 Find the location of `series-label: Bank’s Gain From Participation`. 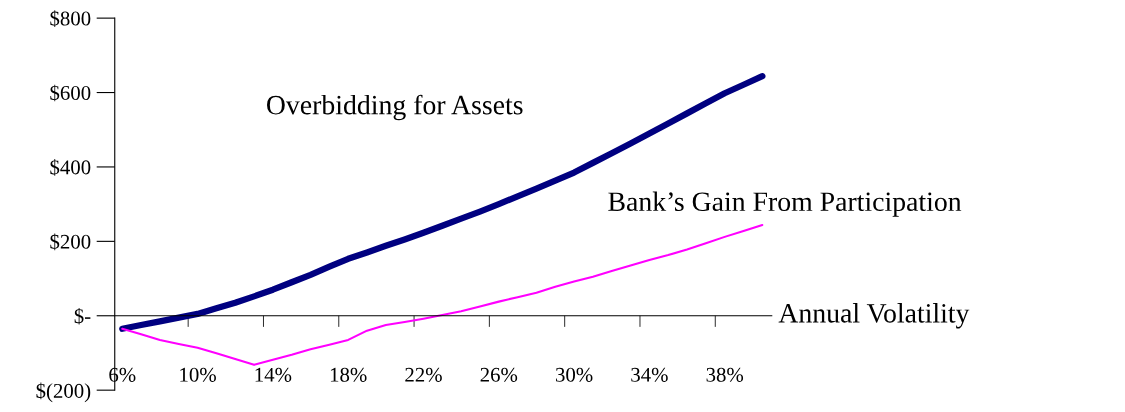

series-label: Bank’s Gain From Participation is located at coordinates (785, 204).